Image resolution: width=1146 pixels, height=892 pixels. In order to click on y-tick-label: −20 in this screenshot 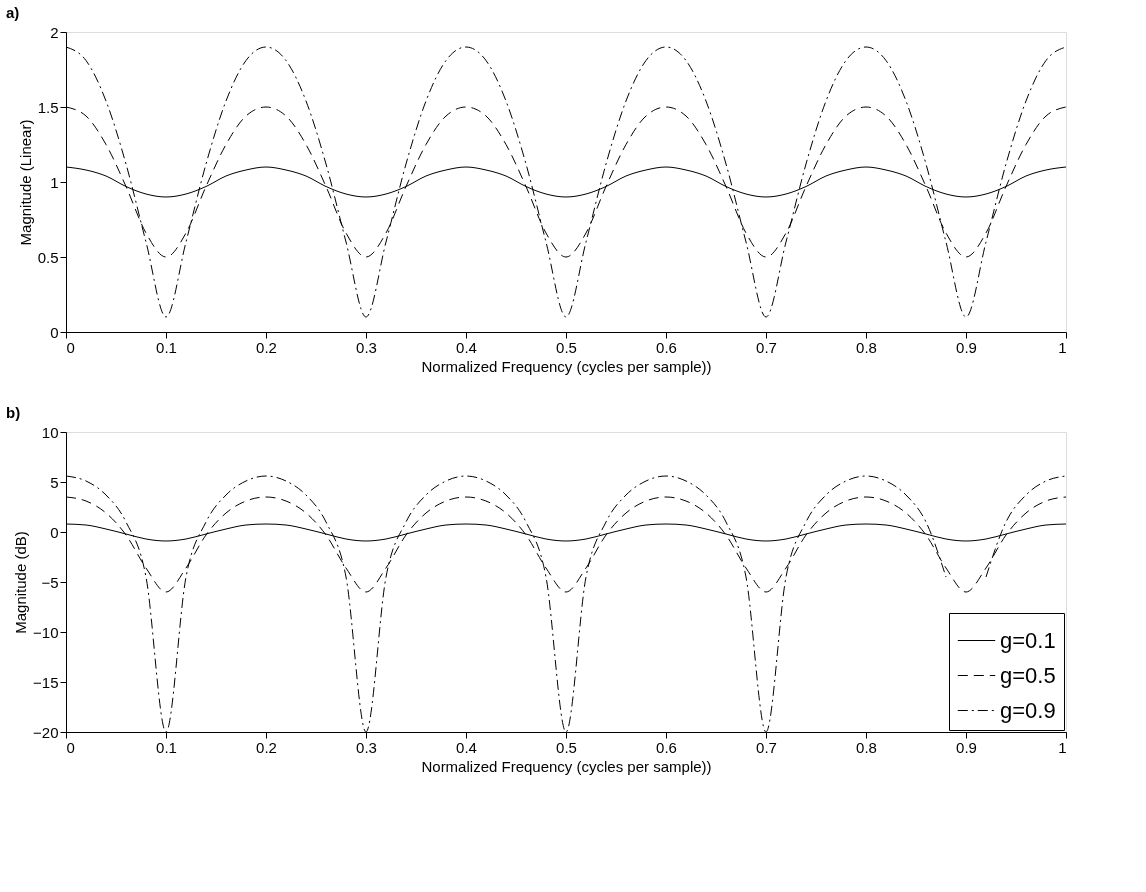, I will do `click(46, 732)`.